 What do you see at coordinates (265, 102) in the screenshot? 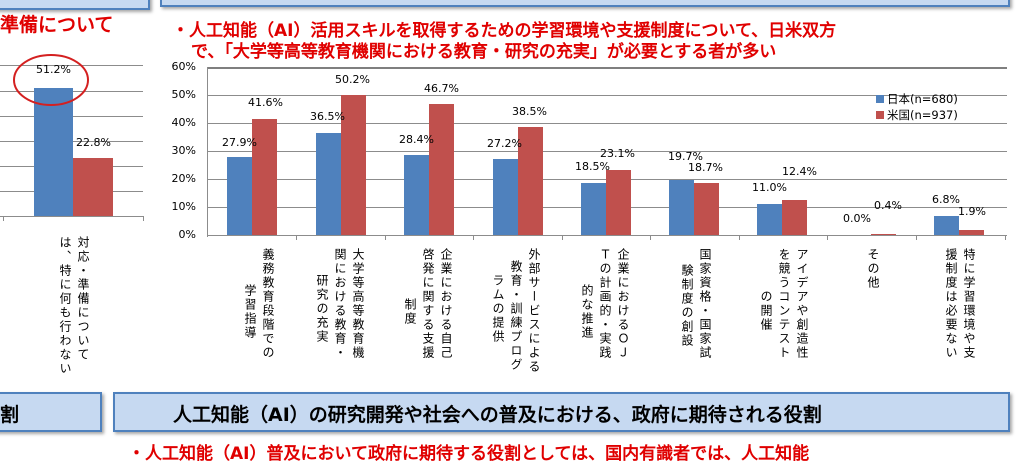
I see `value-label-us: 41.6%` at bounding box center [265, 102].